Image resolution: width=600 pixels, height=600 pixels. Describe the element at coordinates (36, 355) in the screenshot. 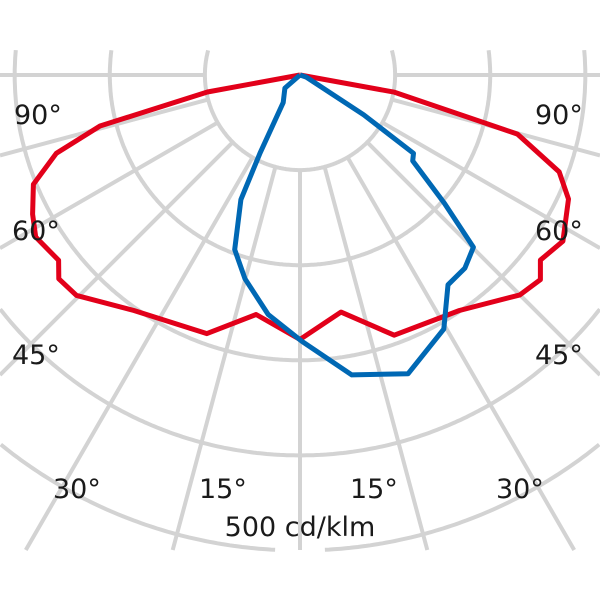

I see `label-left-45: 45°` at that location.